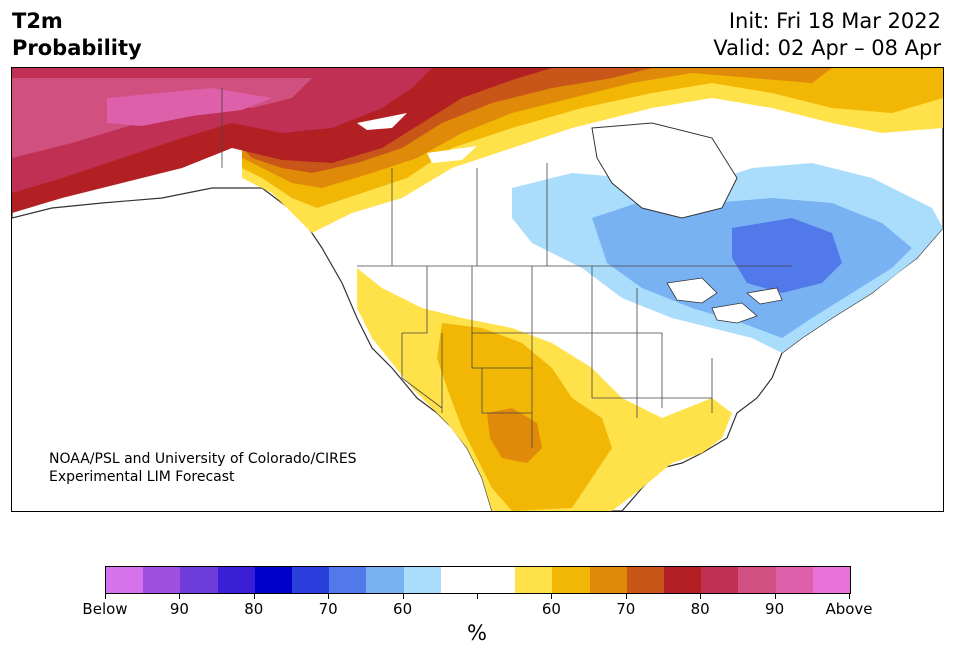 The image size is (953, 659). I want to click on title-variable: T2m, so click(37, 21).